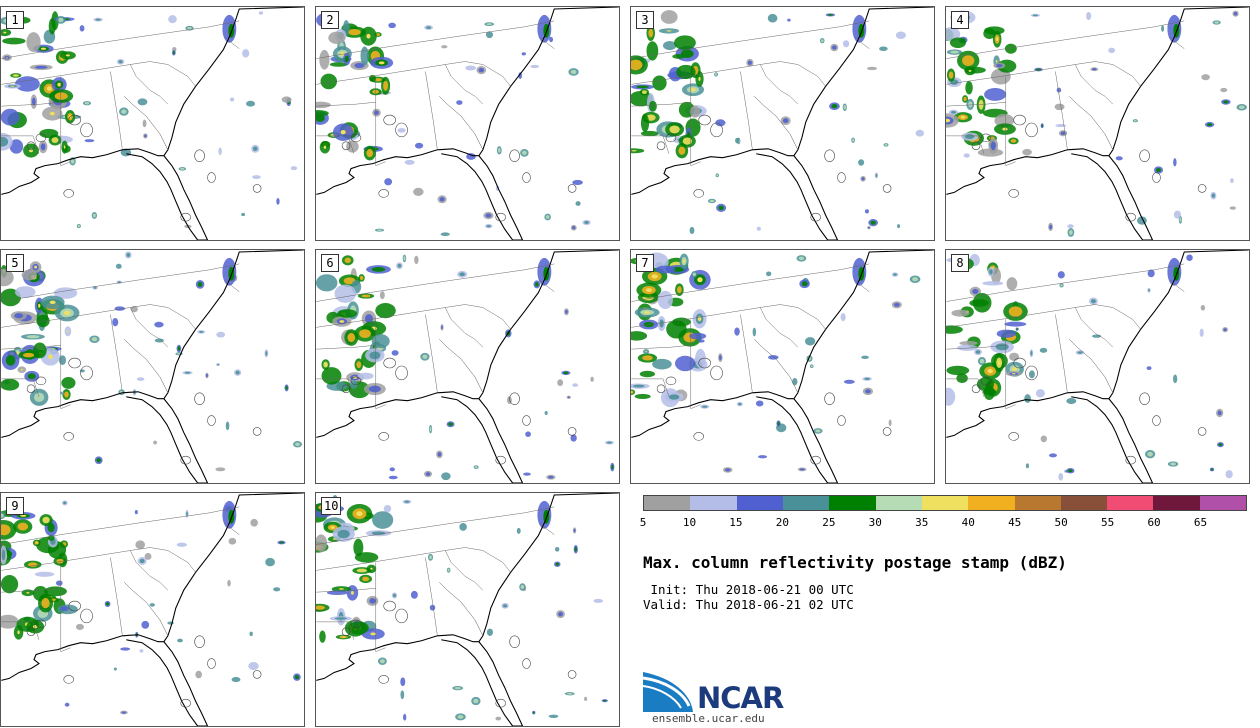 This screenshot has width=1260, height=728. I want to click on florida-coastline, so click(482, 439).